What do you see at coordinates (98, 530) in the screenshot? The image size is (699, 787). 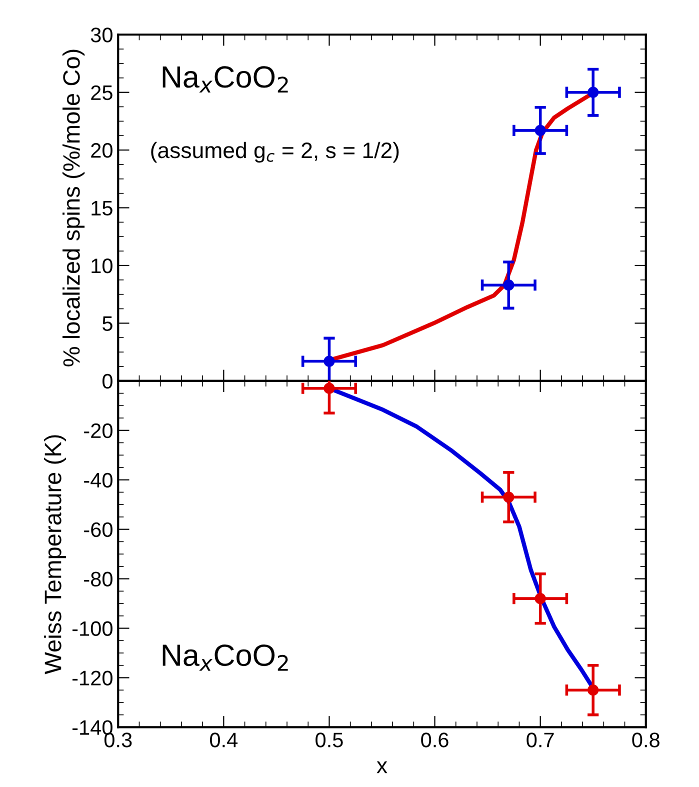 I see `y-tick-label: -60` at bounding box center [98, 530].